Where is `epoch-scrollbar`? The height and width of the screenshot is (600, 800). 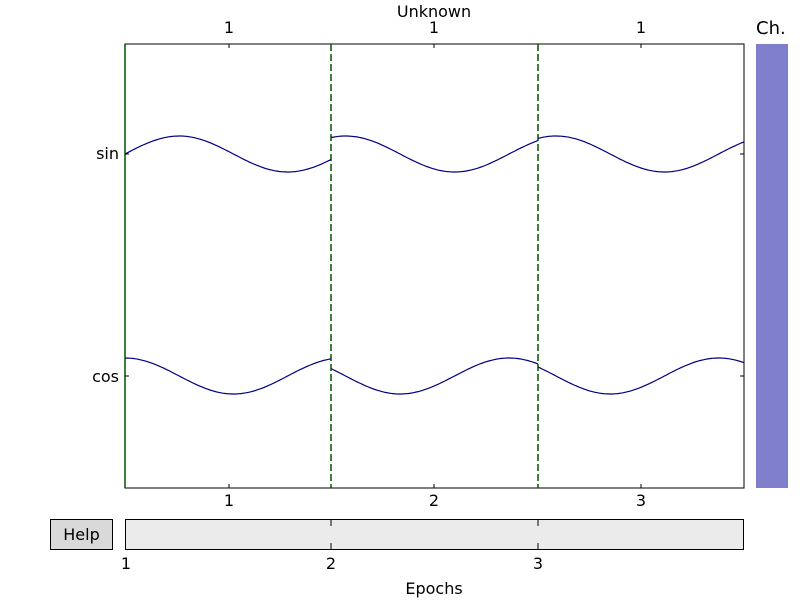 epoch-scrollbar is located at coordinates (434, 534).